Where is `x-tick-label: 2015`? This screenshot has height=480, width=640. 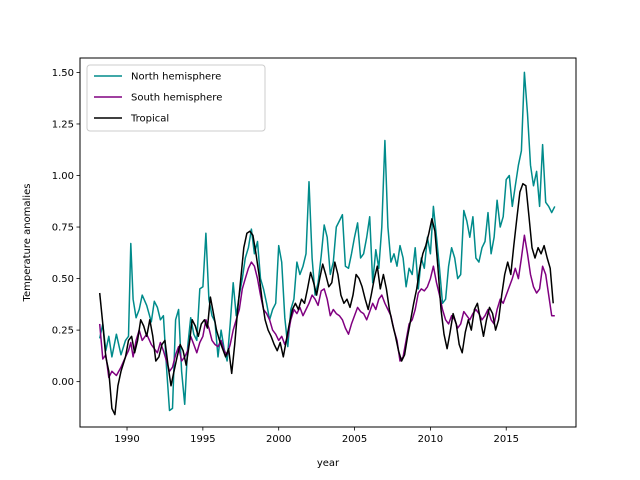 x-tick-label: 2015 is located at coordinates (505, 439).